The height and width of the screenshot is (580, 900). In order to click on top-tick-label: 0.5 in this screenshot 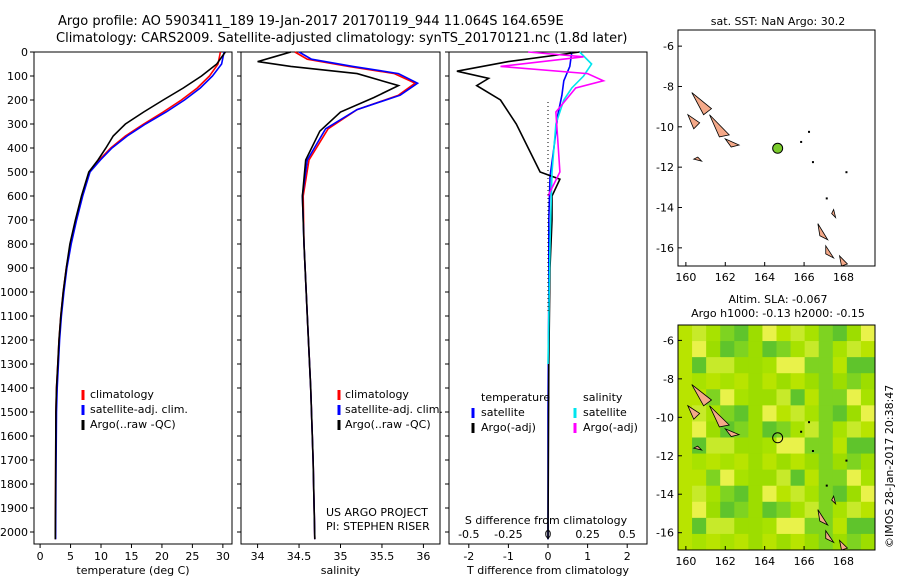, I will do `click(627, 534)`.